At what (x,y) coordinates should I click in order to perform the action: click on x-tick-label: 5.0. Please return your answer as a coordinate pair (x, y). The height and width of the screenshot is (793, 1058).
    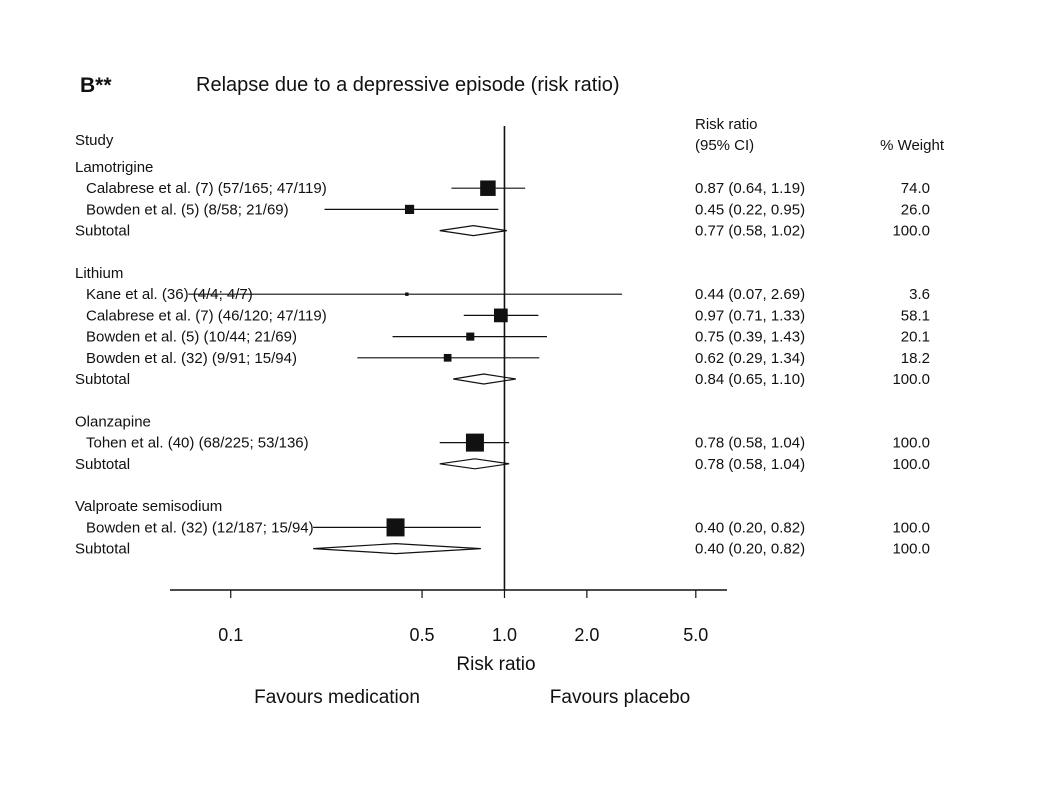
    Looking at the image, I should click on (695, 635).